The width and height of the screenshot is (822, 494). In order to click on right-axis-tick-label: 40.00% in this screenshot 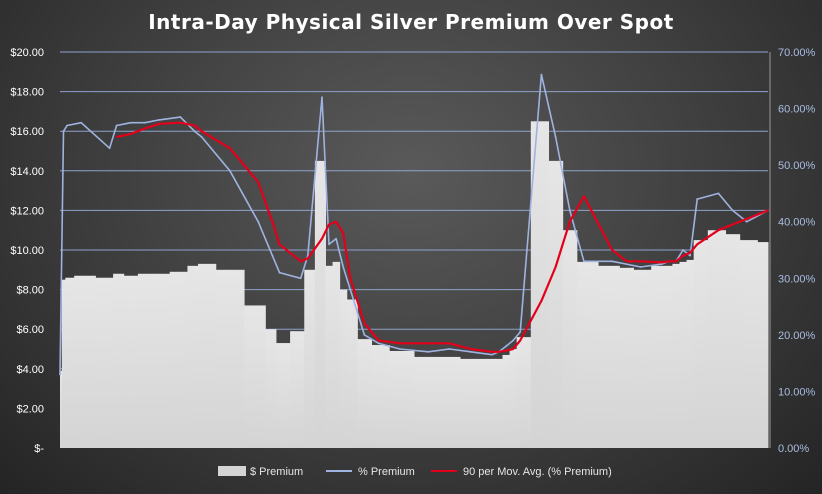, I will do `click(797, 223)`.